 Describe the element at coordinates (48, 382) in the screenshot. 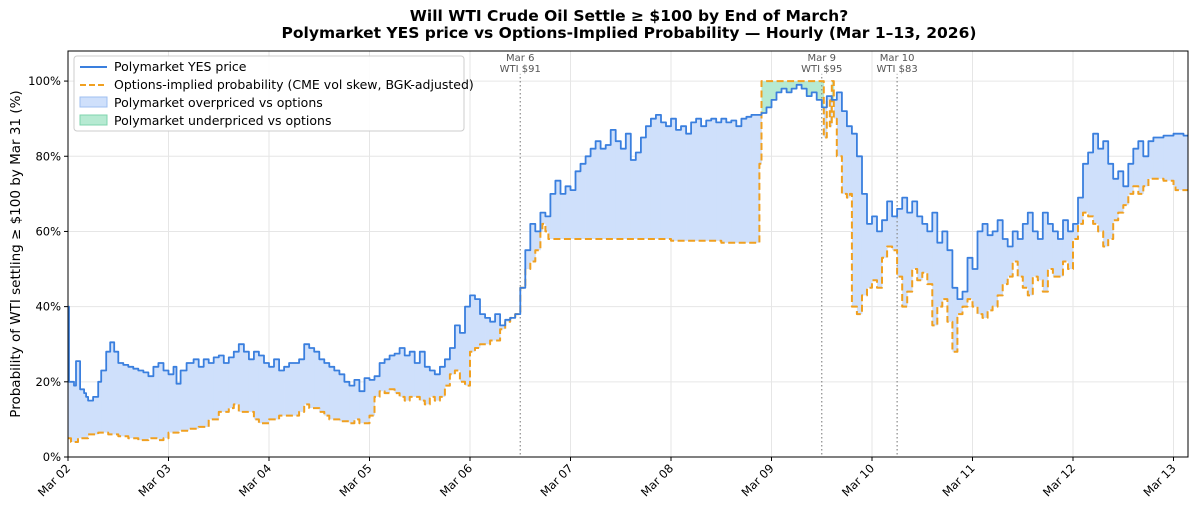

I see `y-tick-label: 20%` at that location.